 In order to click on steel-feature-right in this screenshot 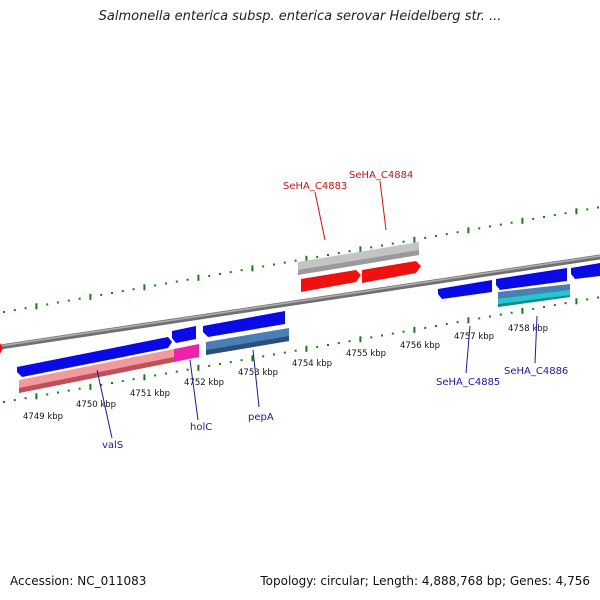, I will do `click(534, 291)`.